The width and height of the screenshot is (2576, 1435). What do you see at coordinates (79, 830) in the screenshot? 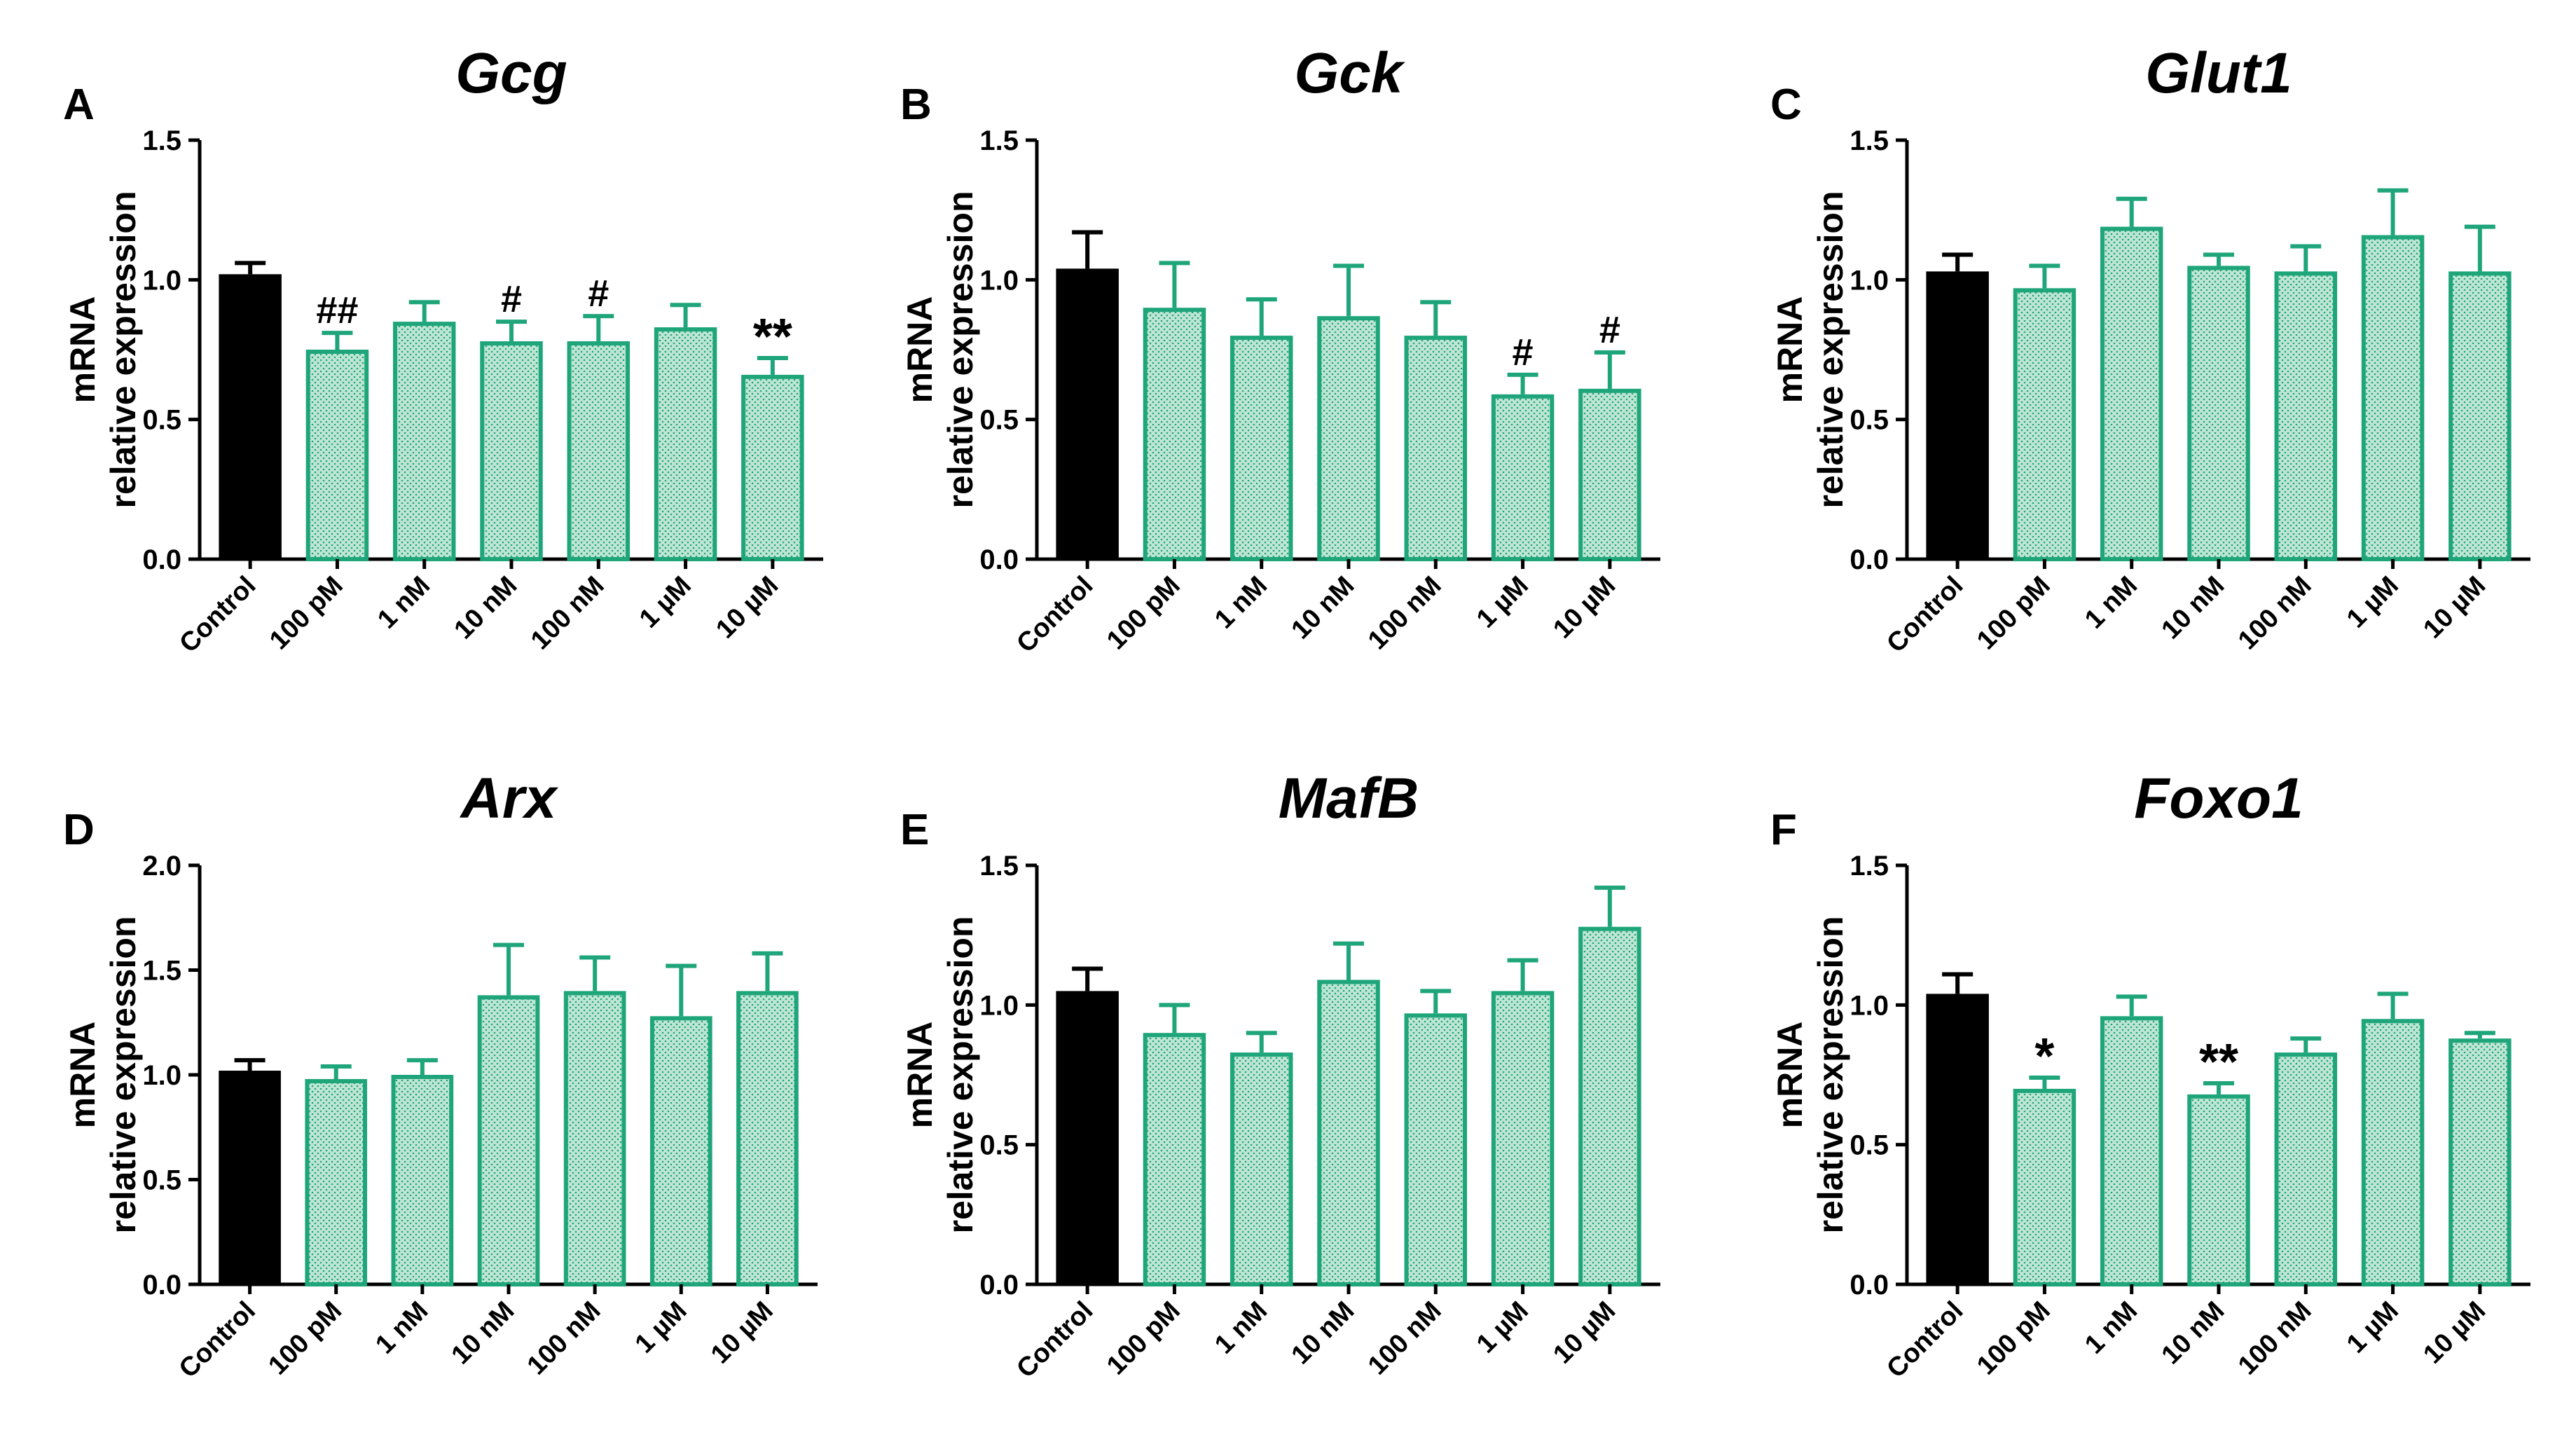
I see `panel-label: D` at bounding box center [79, 830].